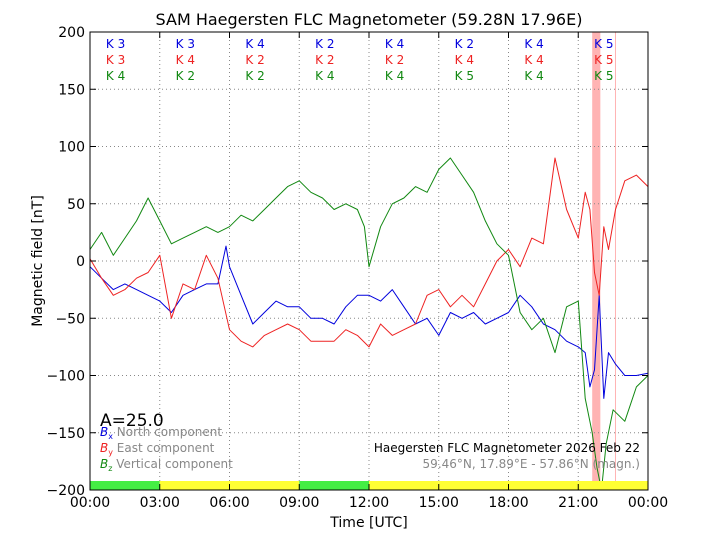  I want to click on k-index-red-7: K 5, so click(603, 60).